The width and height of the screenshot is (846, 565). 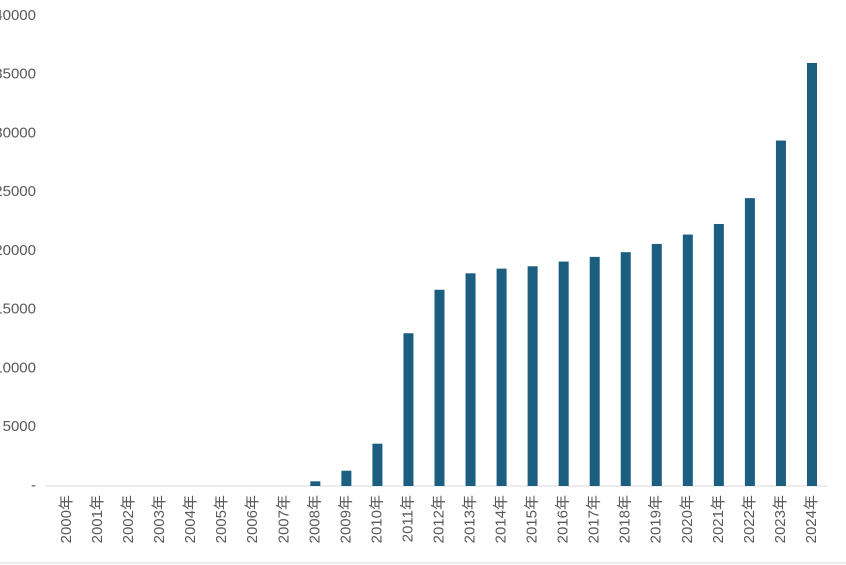 What do you see at coordinates (128, 519) in the screenshot?
I see `x-tick-label: 2002年` at bounding box center [128, 519].